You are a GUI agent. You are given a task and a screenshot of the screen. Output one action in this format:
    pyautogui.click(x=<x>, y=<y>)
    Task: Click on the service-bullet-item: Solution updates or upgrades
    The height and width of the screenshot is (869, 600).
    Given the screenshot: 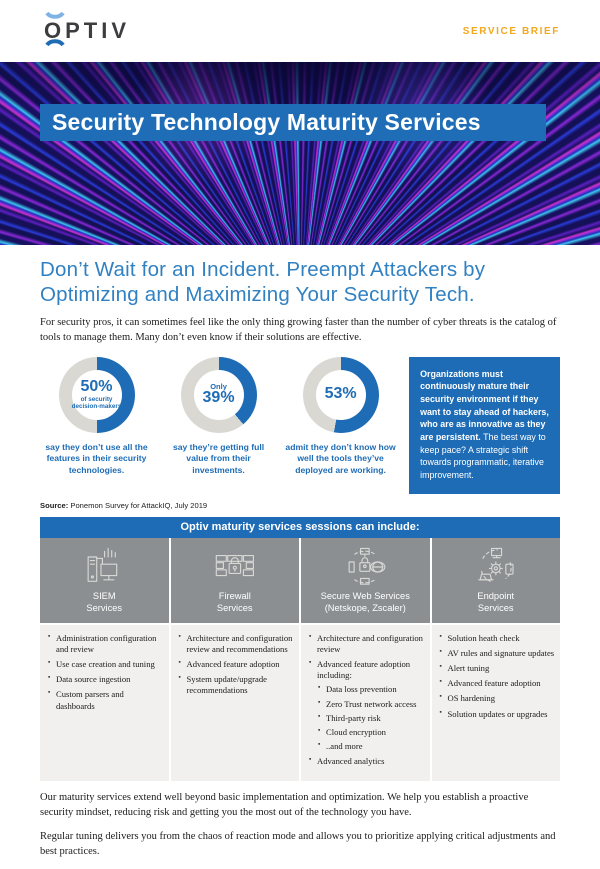 What is the action you would take?
    pyautogui.click(x=498, y=714)
    